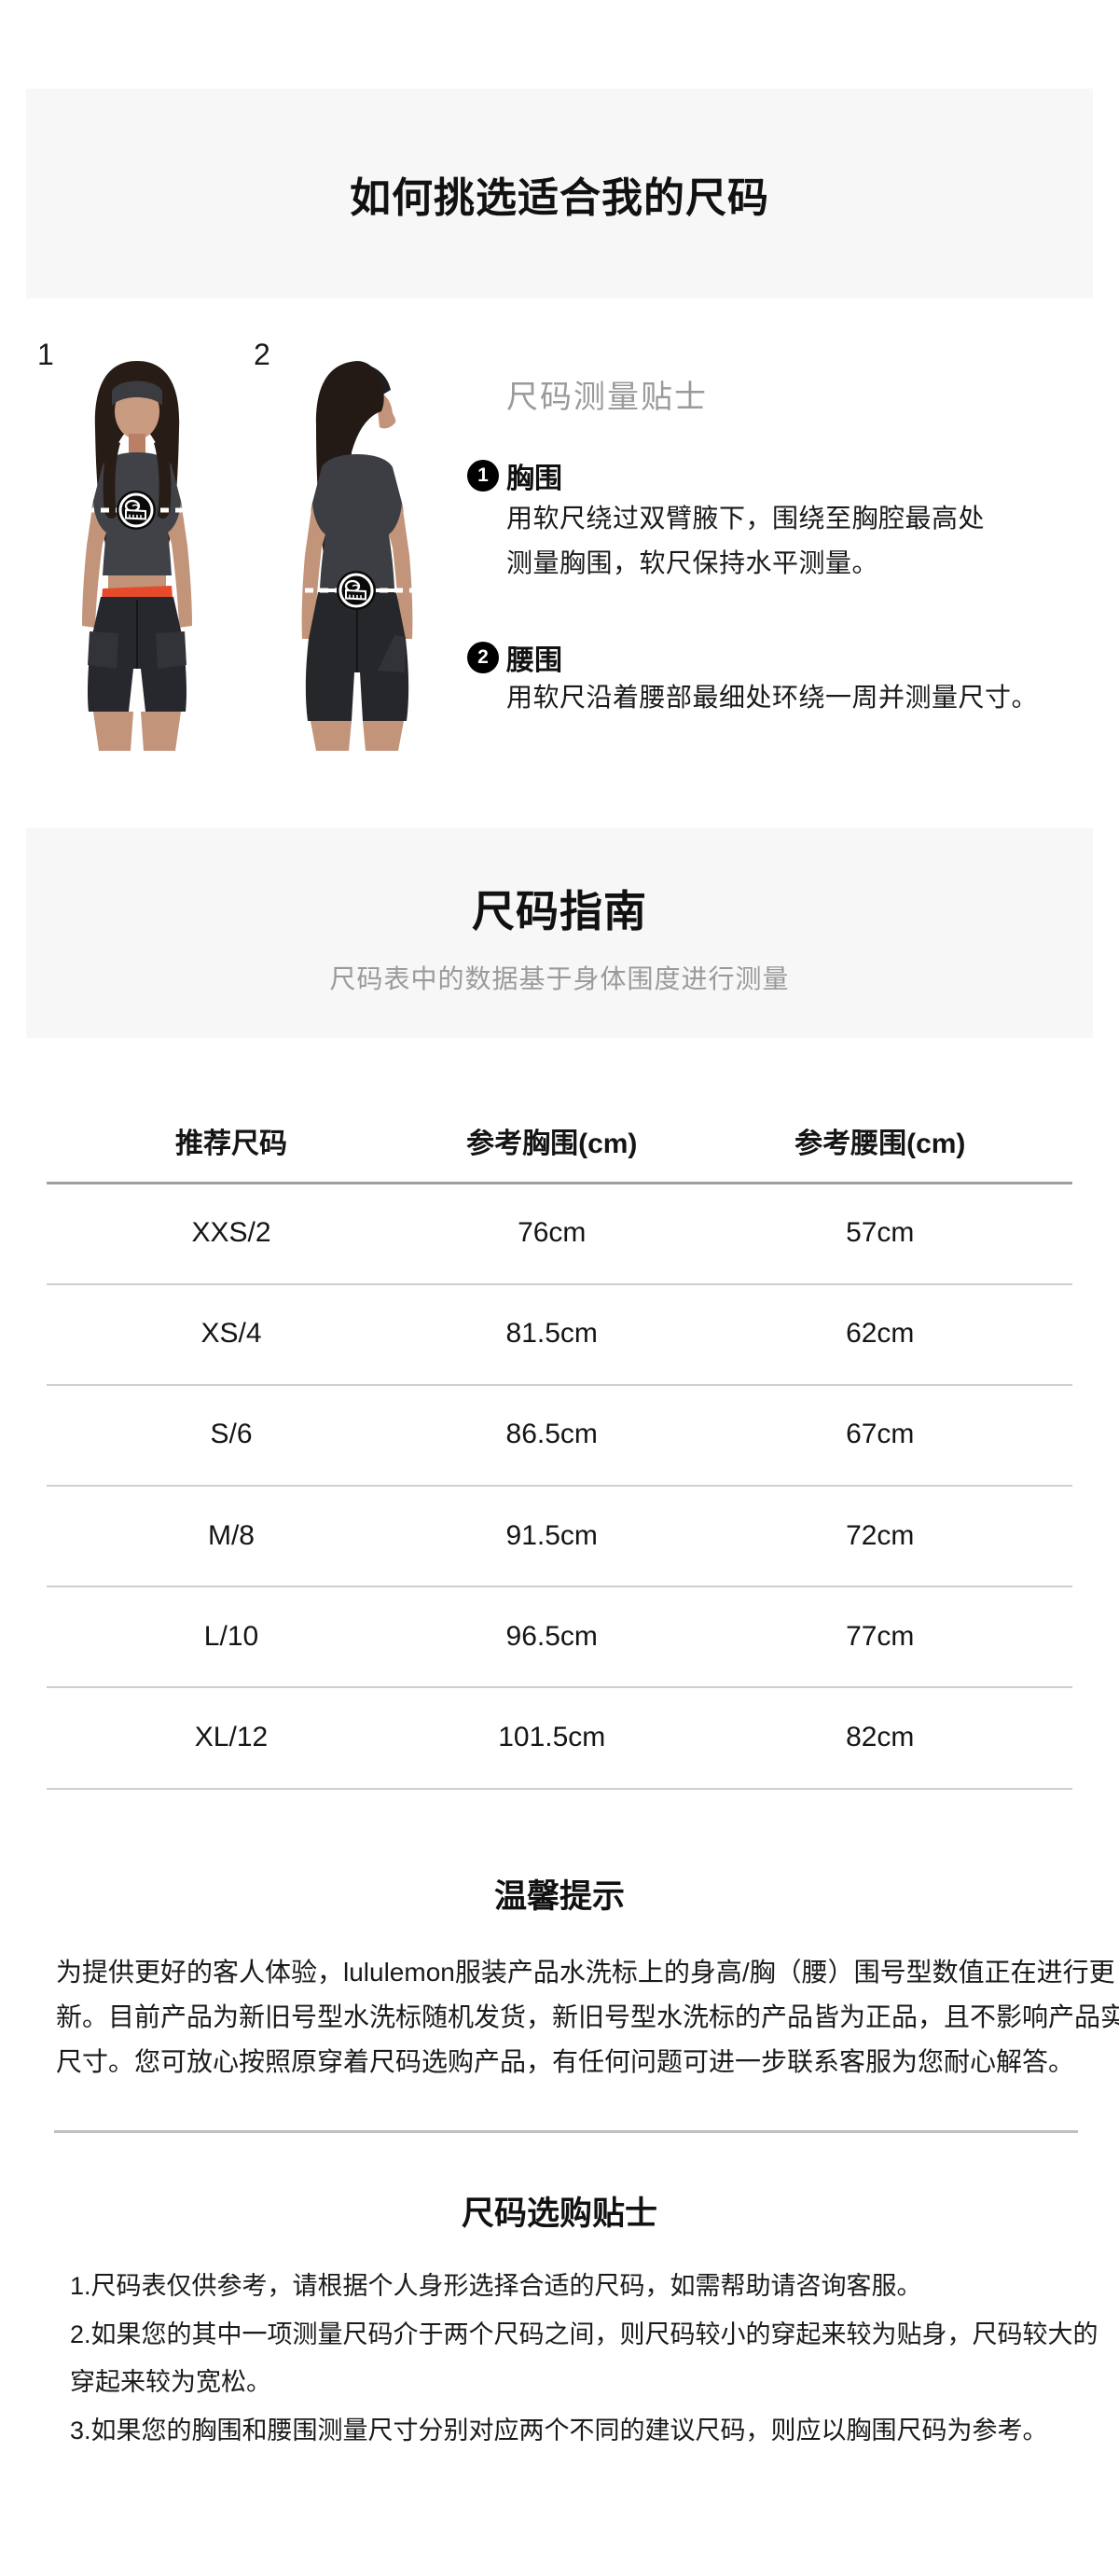 This screenshot has height=2576, width=1119. I want to click on section-divider, so click(566, 2131).